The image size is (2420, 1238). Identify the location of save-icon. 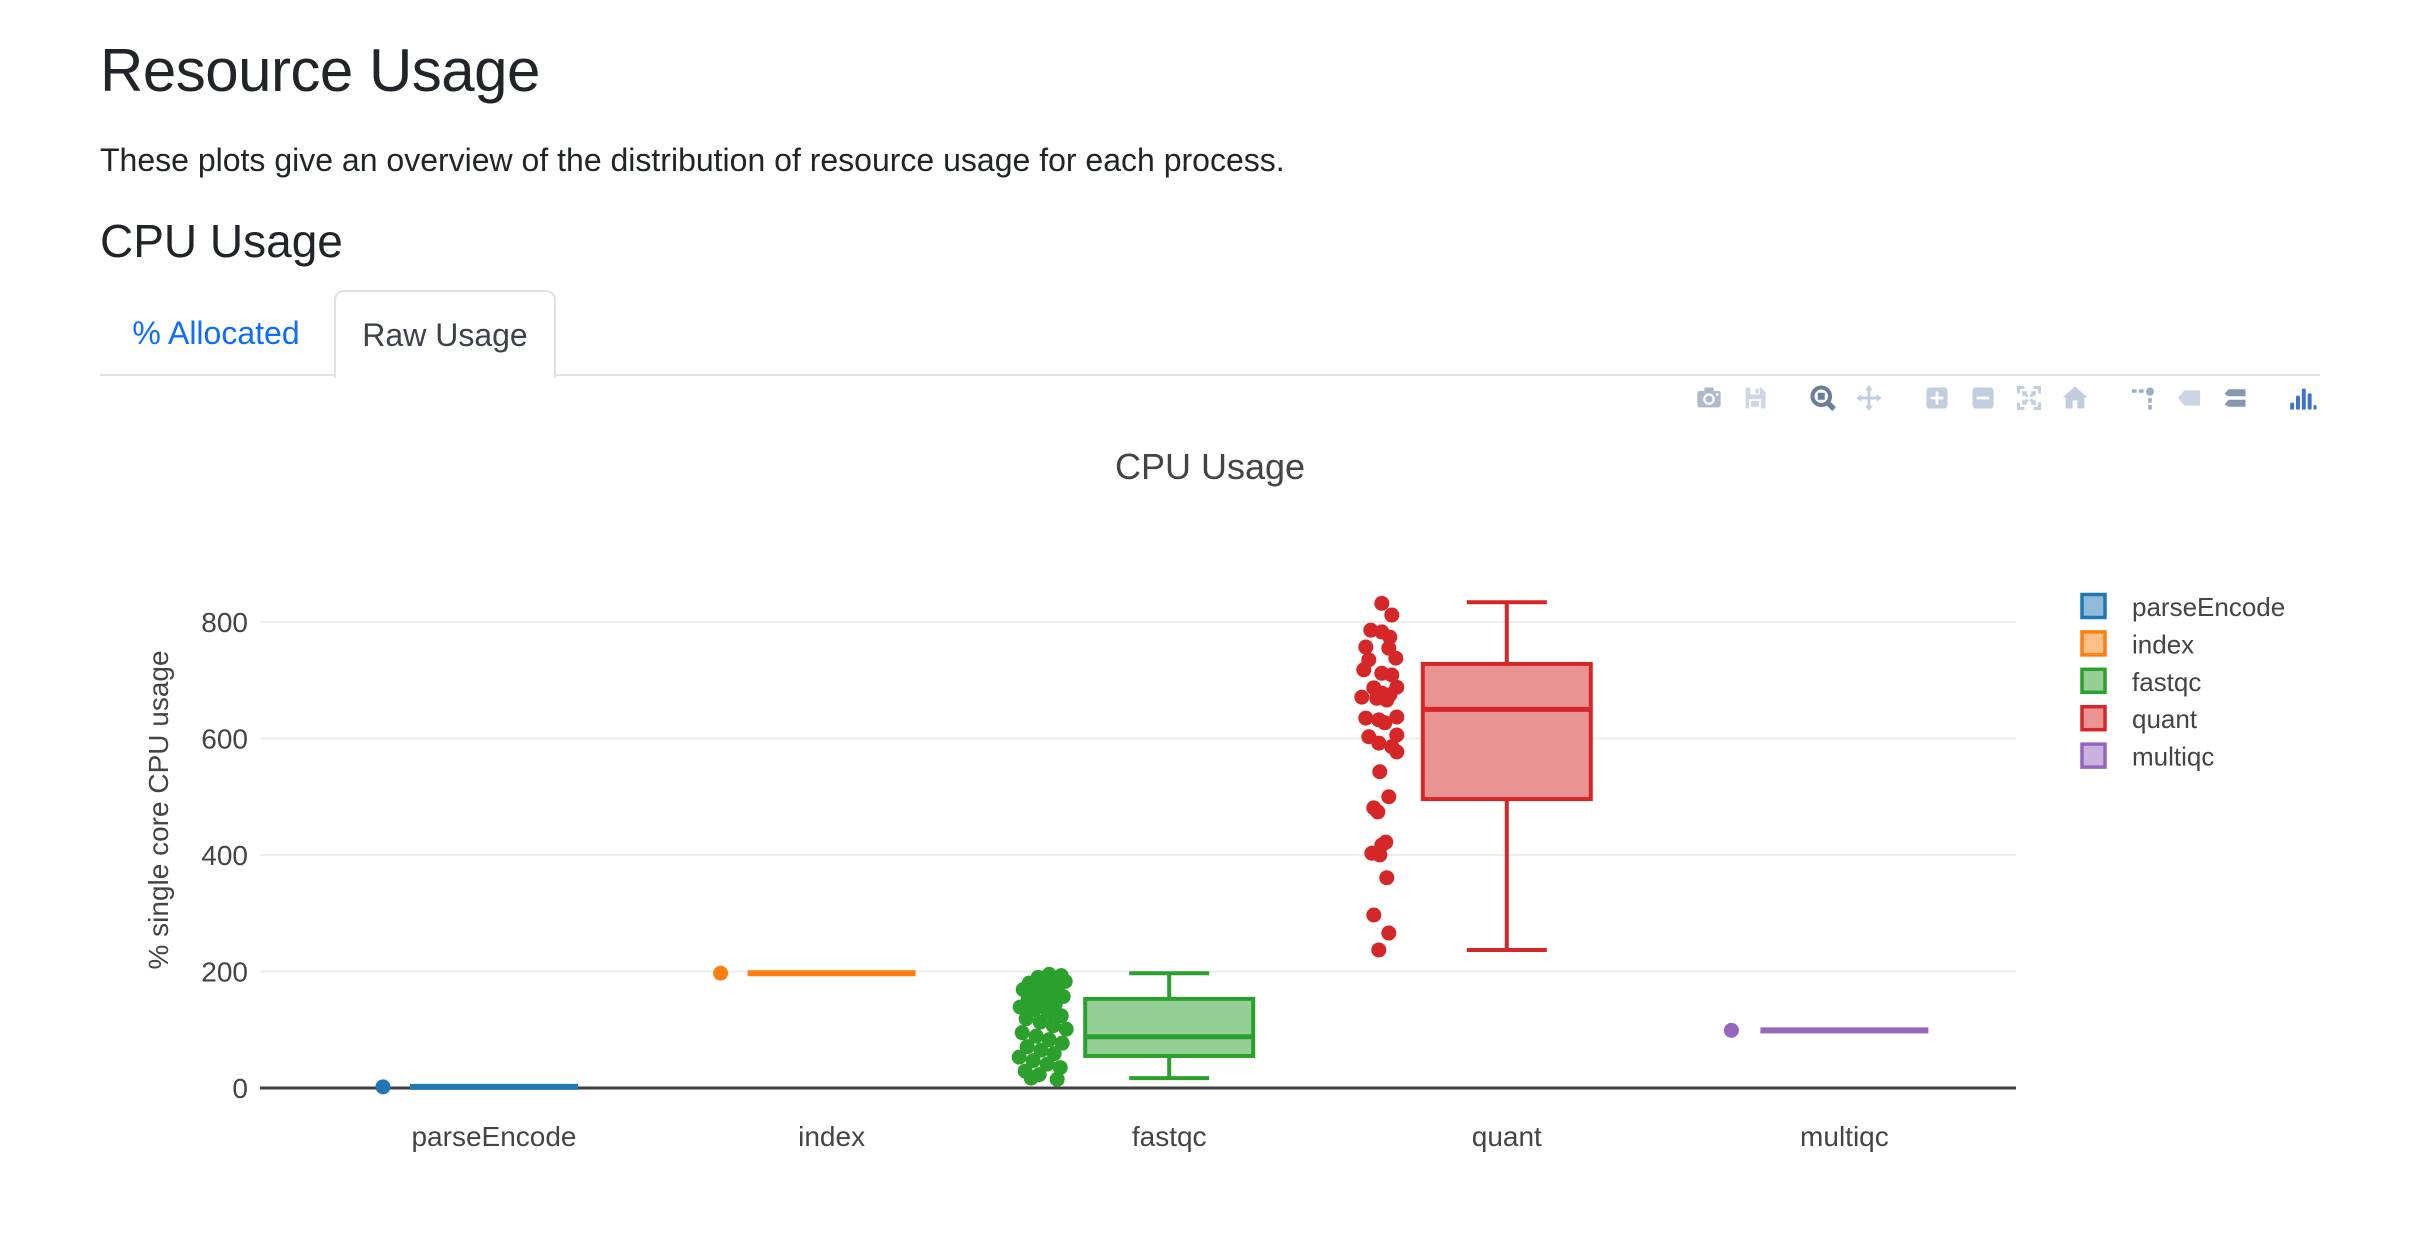
(1755, 398).